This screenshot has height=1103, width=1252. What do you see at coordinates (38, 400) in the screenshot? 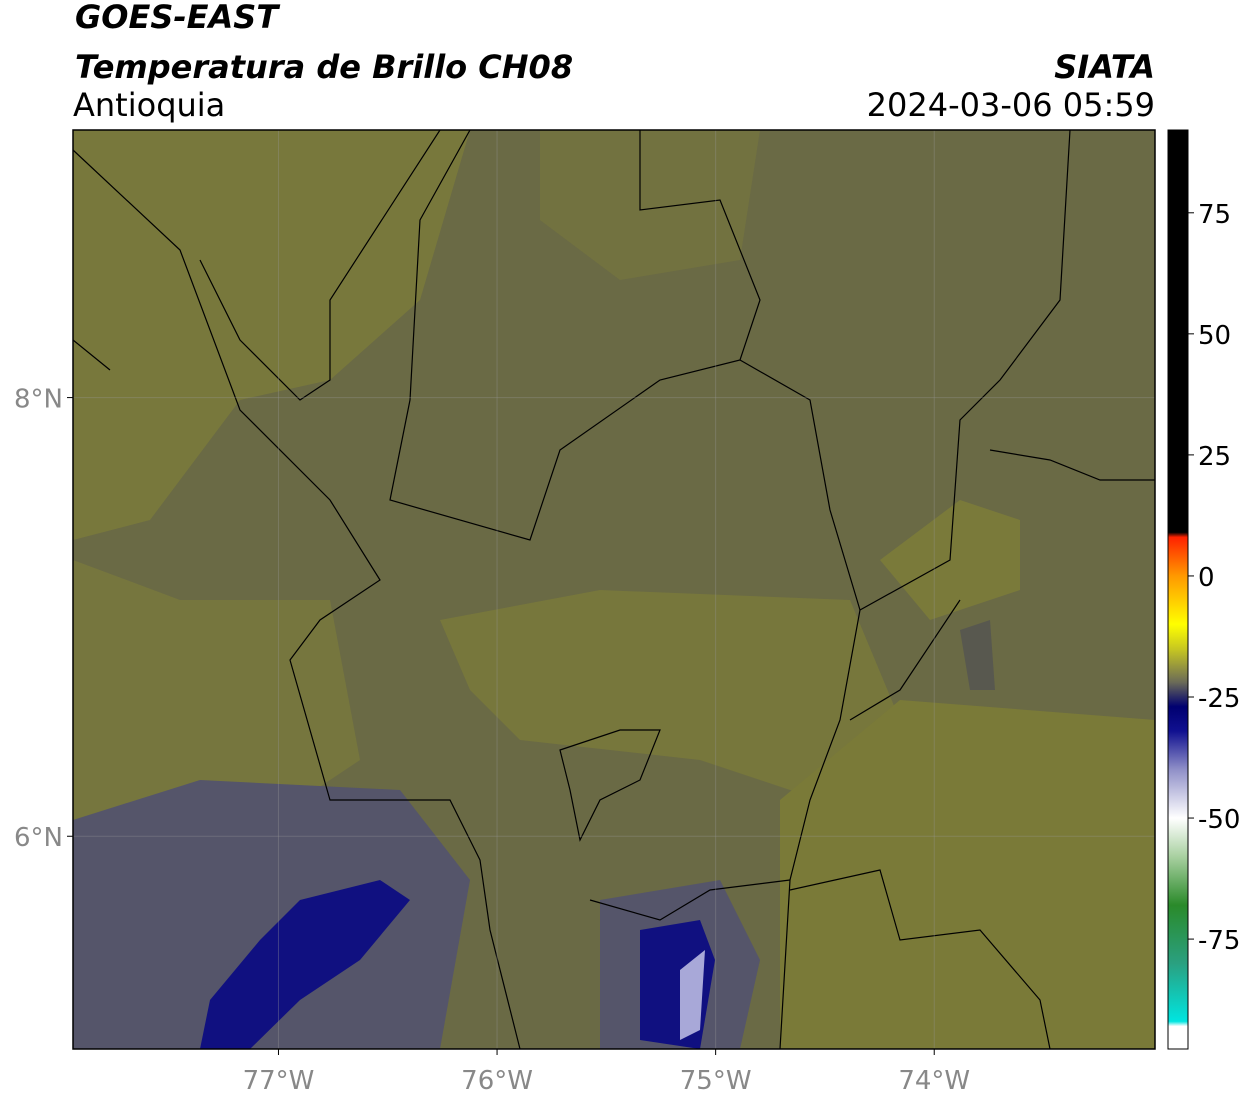
I see `lat-tick-label: 8°N` at bounding box center [38, 400].